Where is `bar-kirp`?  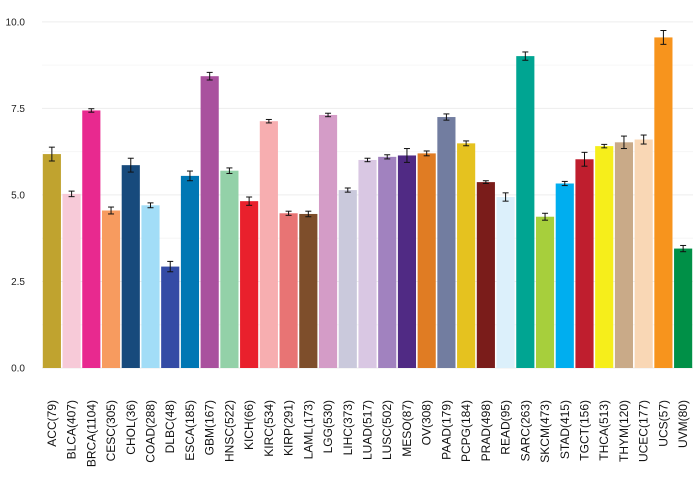
bar-kirp is located at coordinates (288, 290).